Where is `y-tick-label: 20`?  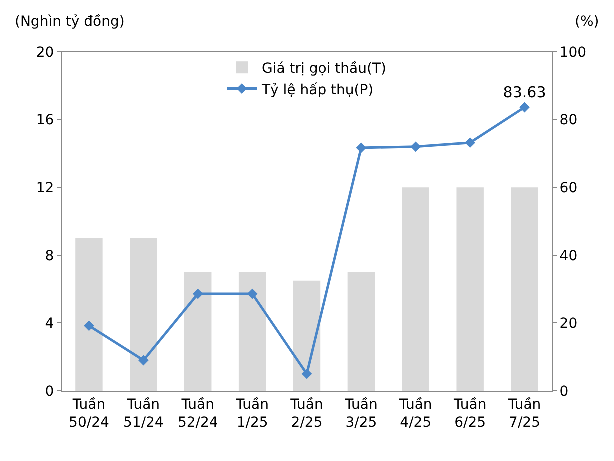 y-tick-label: 20 is located at coordinates (45, 52).